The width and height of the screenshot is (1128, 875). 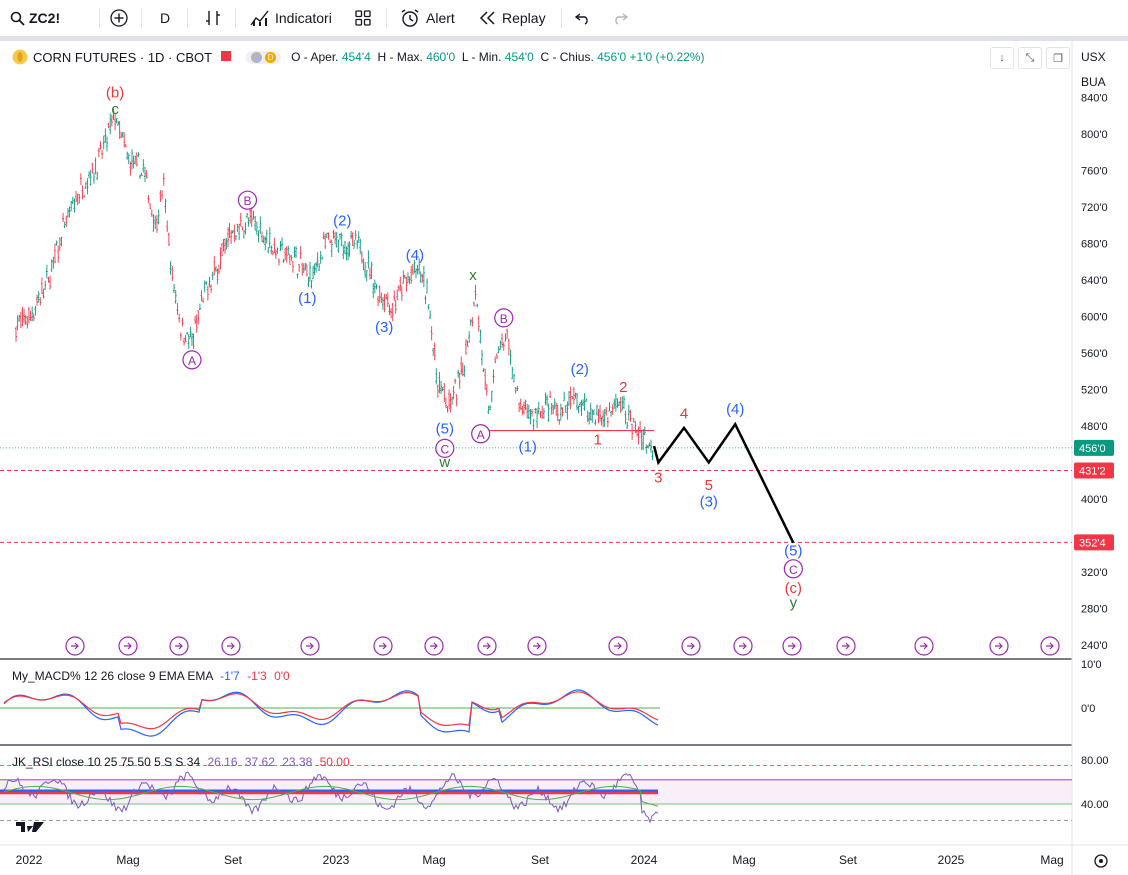 What do you see at coordinates (444, 462) in the screenshot?
I see `wave-label: w` at bounding box center [444, 462].